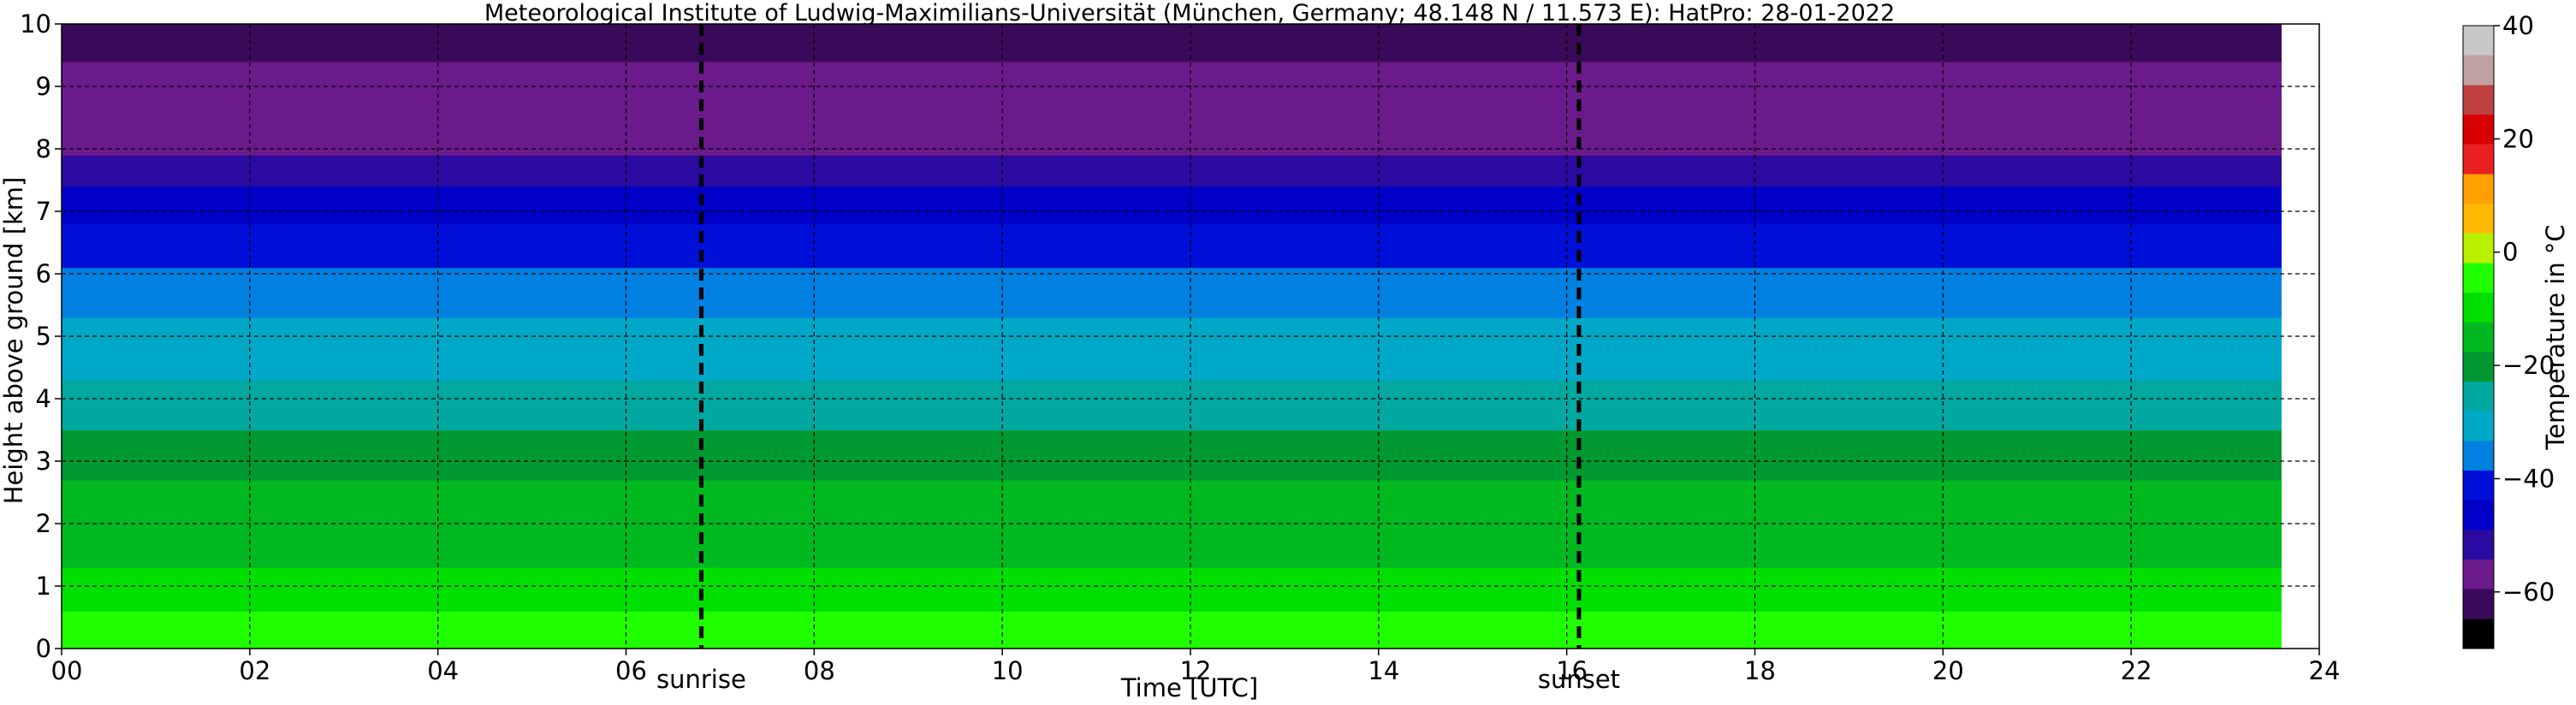  Describe the element at coordinates (43, 211) in the screenshot. I see `y-tick-label: 7` at that location.